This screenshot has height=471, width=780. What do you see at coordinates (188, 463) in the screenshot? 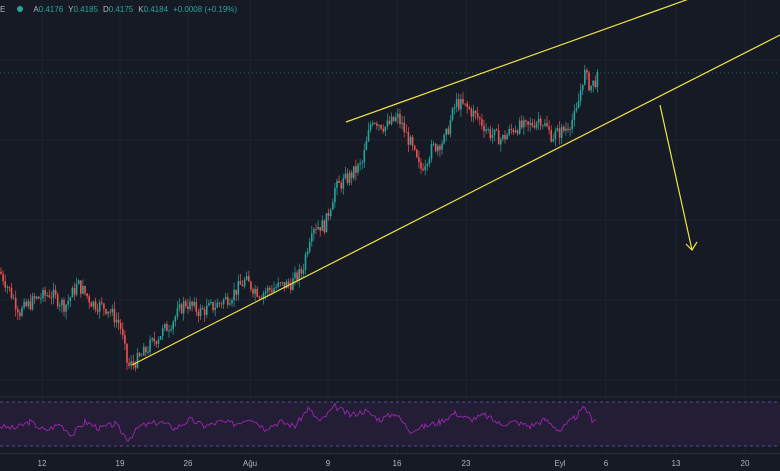
I see `time-axis-tick: 26` at bounding box center [188, 463].